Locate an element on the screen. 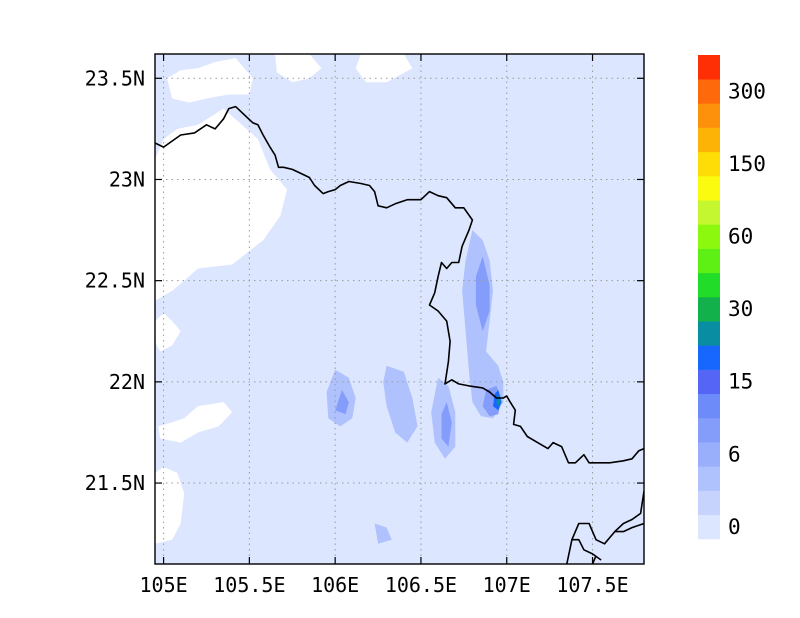 This screenshot has width=800, height=618. y-tick-label: 22.5N is located at coordinates (115, 281).